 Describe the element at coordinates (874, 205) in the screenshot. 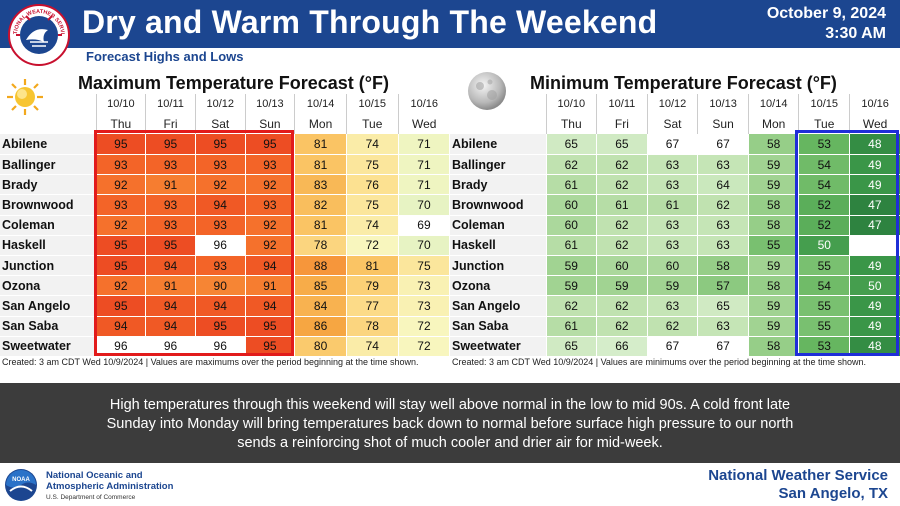

I see `min-temp-cell: 47` at that location.